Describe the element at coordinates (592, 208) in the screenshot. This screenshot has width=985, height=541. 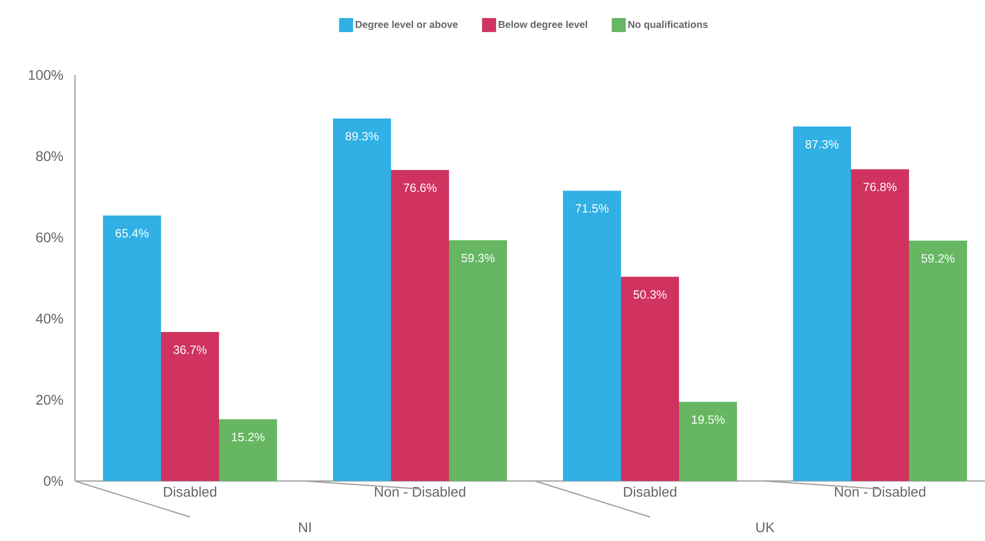
I see `data-label: 71.5%` at that location.